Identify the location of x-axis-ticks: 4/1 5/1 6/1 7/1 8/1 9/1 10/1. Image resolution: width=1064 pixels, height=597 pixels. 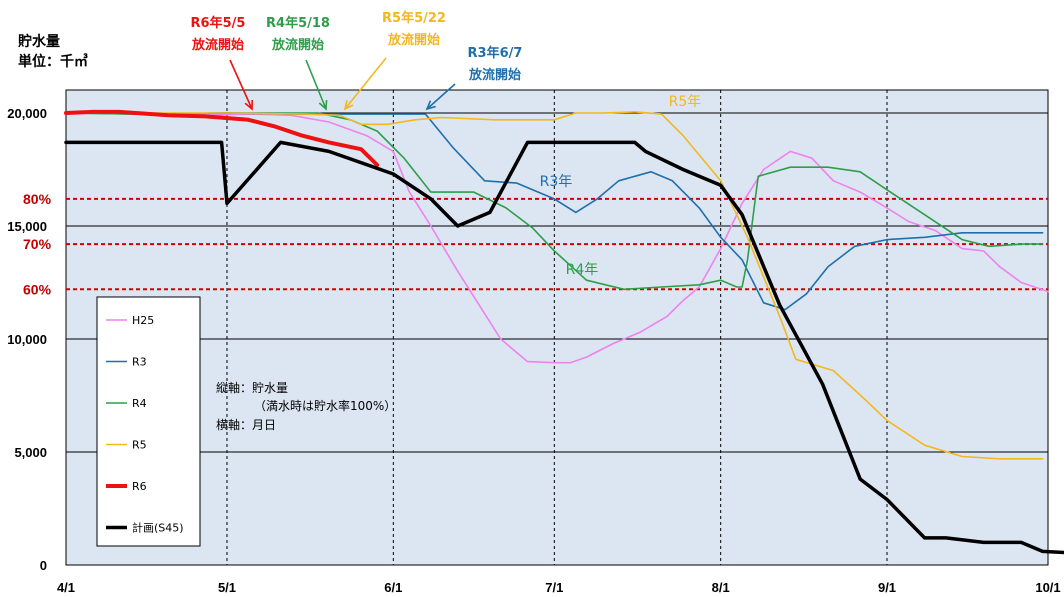
(559, 587).